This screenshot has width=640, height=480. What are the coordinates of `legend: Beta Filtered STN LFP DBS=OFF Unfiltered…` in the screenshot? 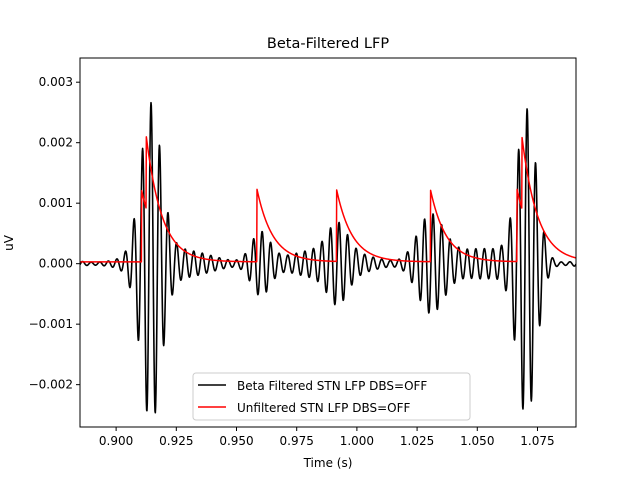 It's located at (331, 396).